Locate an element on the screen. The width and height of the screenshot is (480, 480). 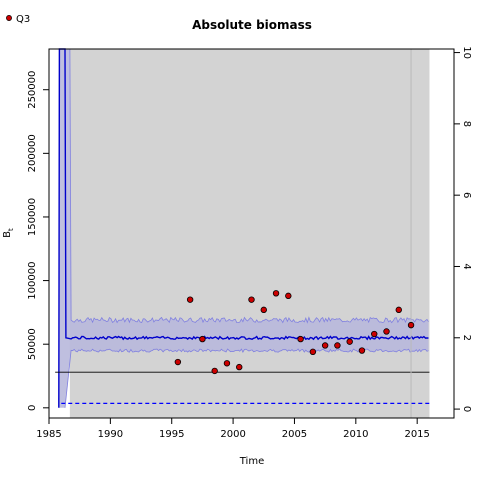
y-axis-label-subscript: t is located at coordinates (11, 229).